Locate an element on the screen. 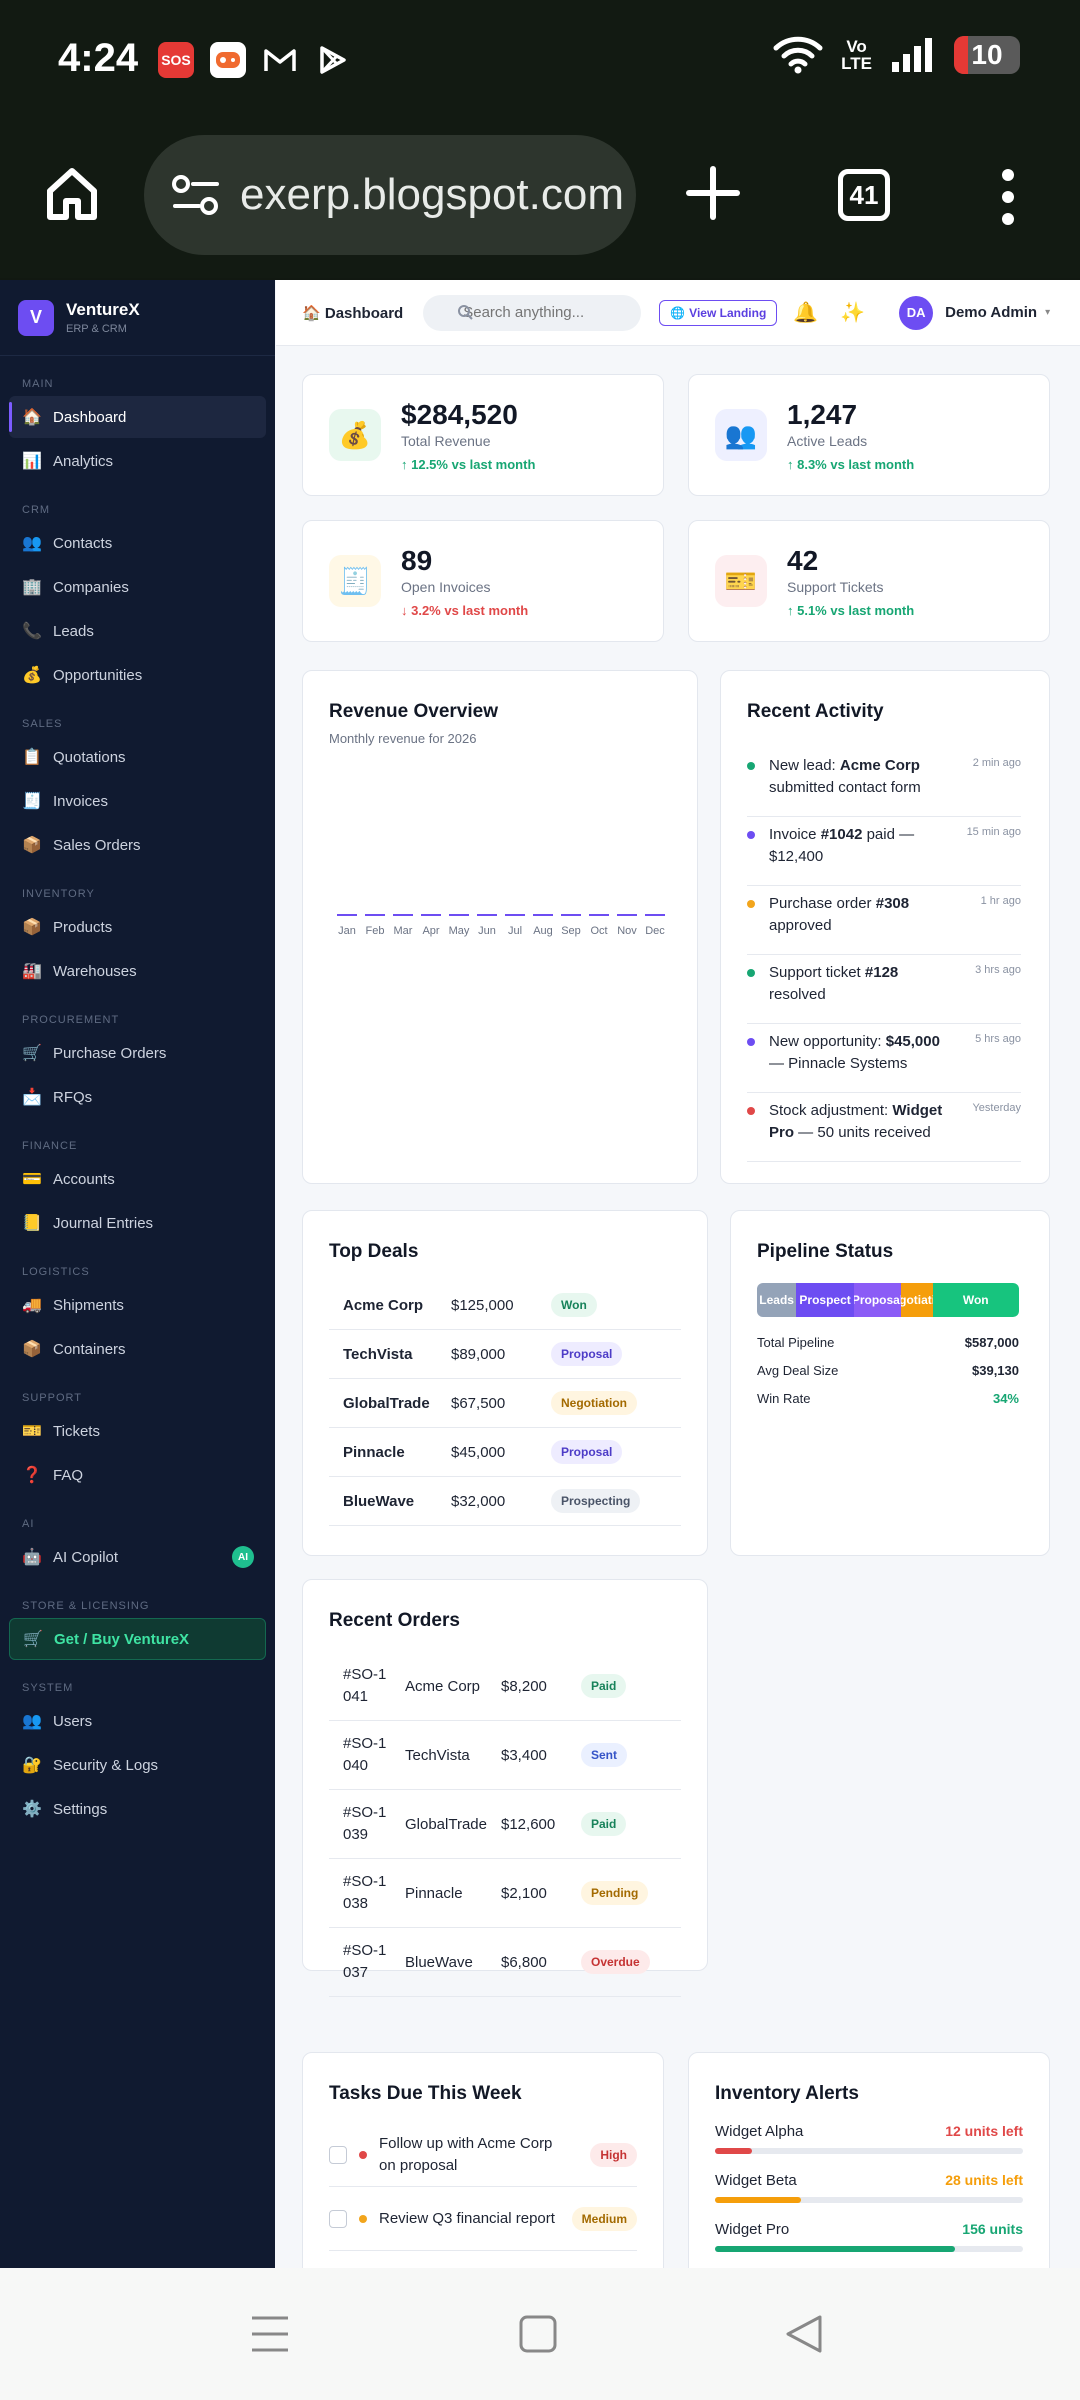 The image size is (1080, 2400). nav-section-label: PROCUREMENT is located at coordinates (71, 1020).